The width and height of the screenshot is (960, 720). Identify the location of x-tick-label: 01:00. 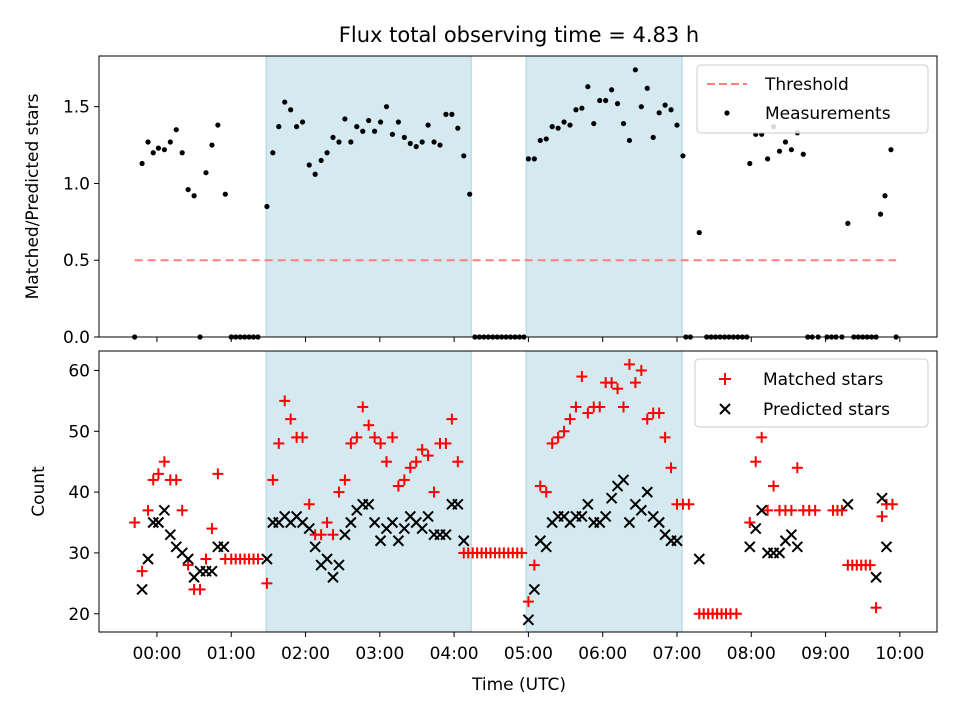
(231, 654).